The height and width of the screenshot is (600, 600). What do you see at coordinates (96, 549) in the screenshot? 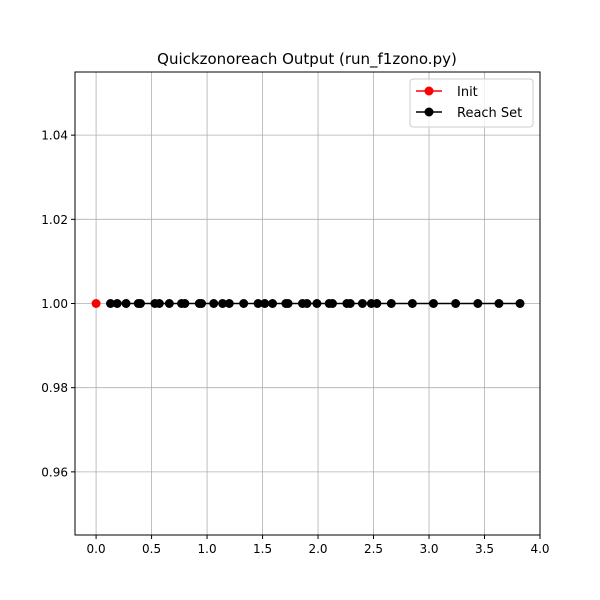
I see `x-tick-label: 0.0` at bounding box center [96, 549].